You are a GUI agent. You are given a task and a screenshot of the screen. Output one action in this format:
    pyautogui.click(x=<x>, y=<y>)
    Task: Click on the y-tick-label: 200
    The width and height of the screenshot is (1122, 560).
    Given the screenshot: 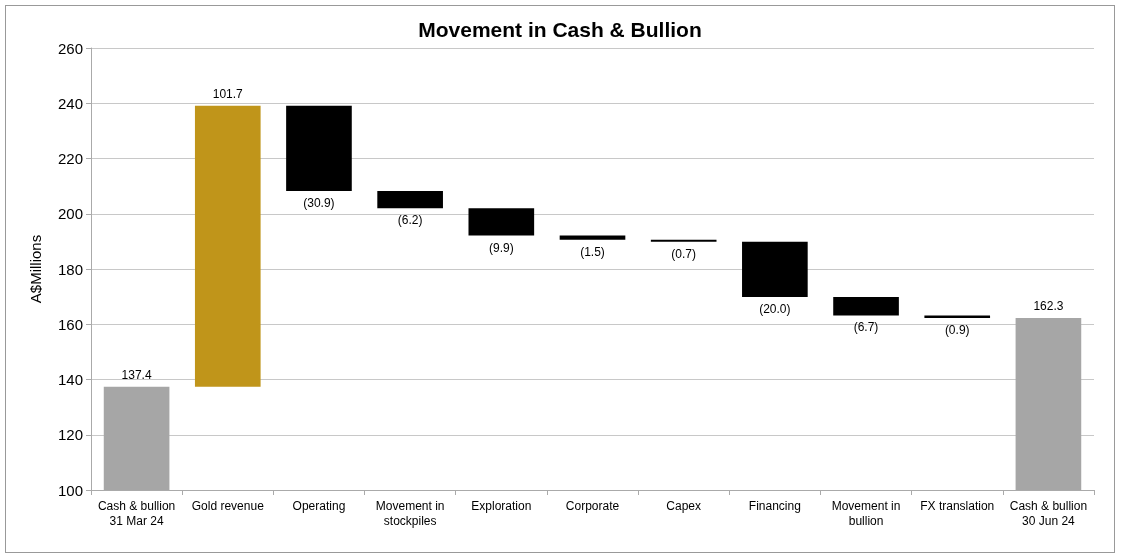 What is the action you would take?
    pyautogui.click(x=70, y=214)
    